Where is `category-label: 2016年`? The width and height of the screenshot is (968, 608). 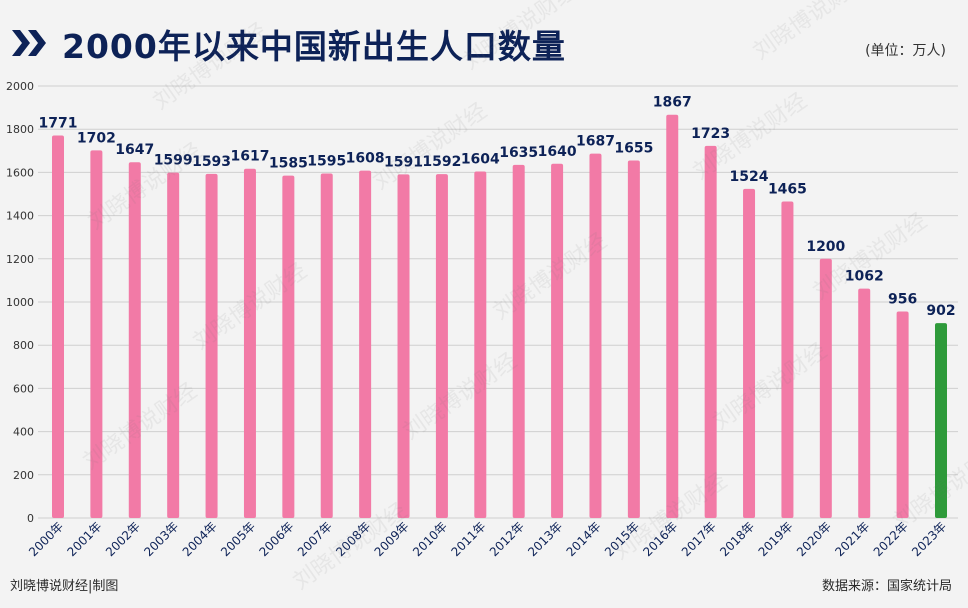 category-label: 2016年 is located at coordinates (660, 539).